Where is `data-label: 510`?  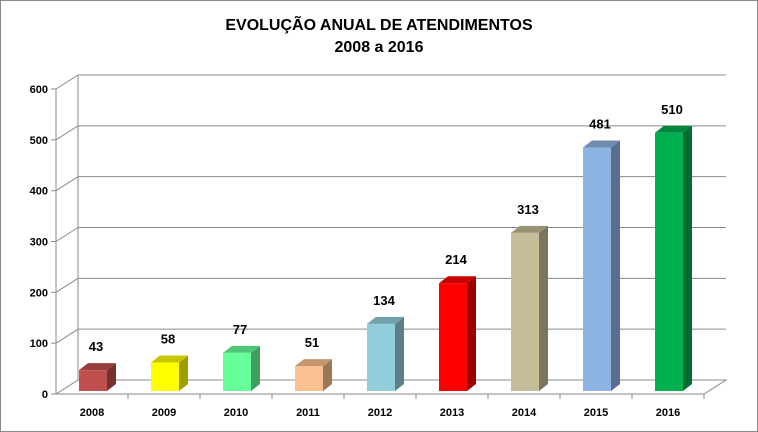
data-label: 510 is located at coordinates (672, 109).